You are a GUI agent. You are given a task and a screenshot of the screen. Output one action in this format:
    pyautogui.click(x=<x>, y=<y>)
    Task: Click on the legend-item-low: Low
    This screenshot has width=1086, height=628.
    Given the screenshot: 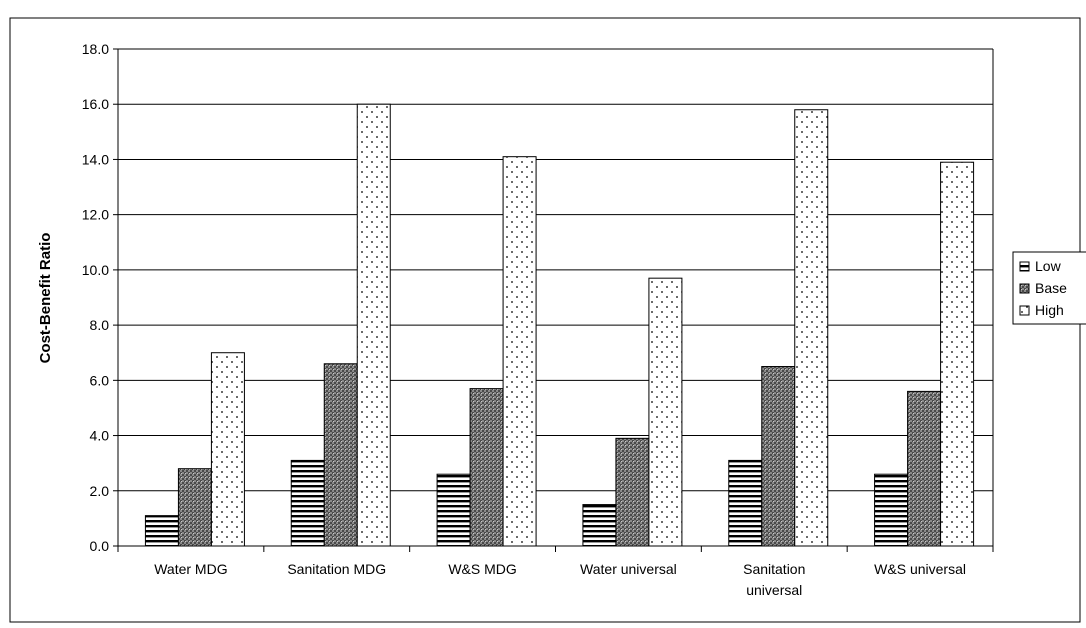 What is the action you would take?
    pyautogui.click(x=1040, y=266)
    